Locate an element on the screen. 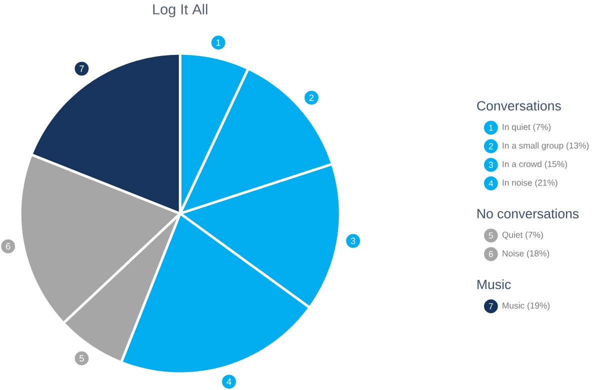 This screenshot has height=390, width=593. legend-label: Quiet (7%) is located at coordinates (522, 236).